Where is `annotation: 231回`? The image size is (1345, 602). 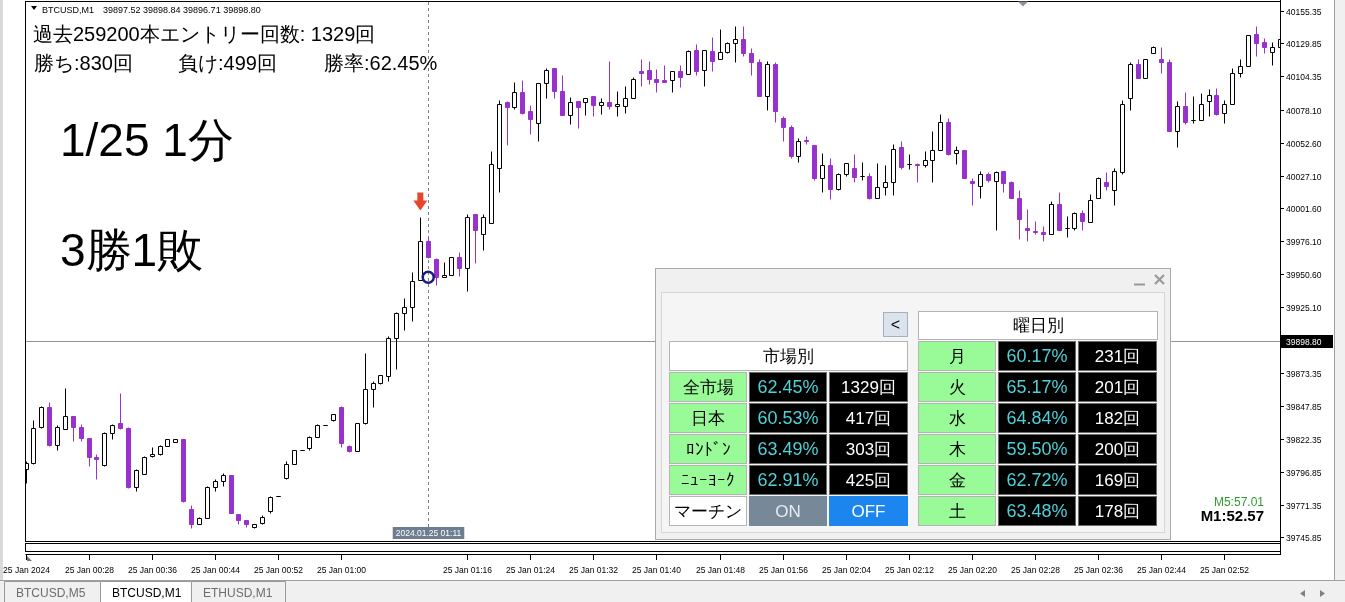 annotation: 231回 is located at coordinates (1117, 356).